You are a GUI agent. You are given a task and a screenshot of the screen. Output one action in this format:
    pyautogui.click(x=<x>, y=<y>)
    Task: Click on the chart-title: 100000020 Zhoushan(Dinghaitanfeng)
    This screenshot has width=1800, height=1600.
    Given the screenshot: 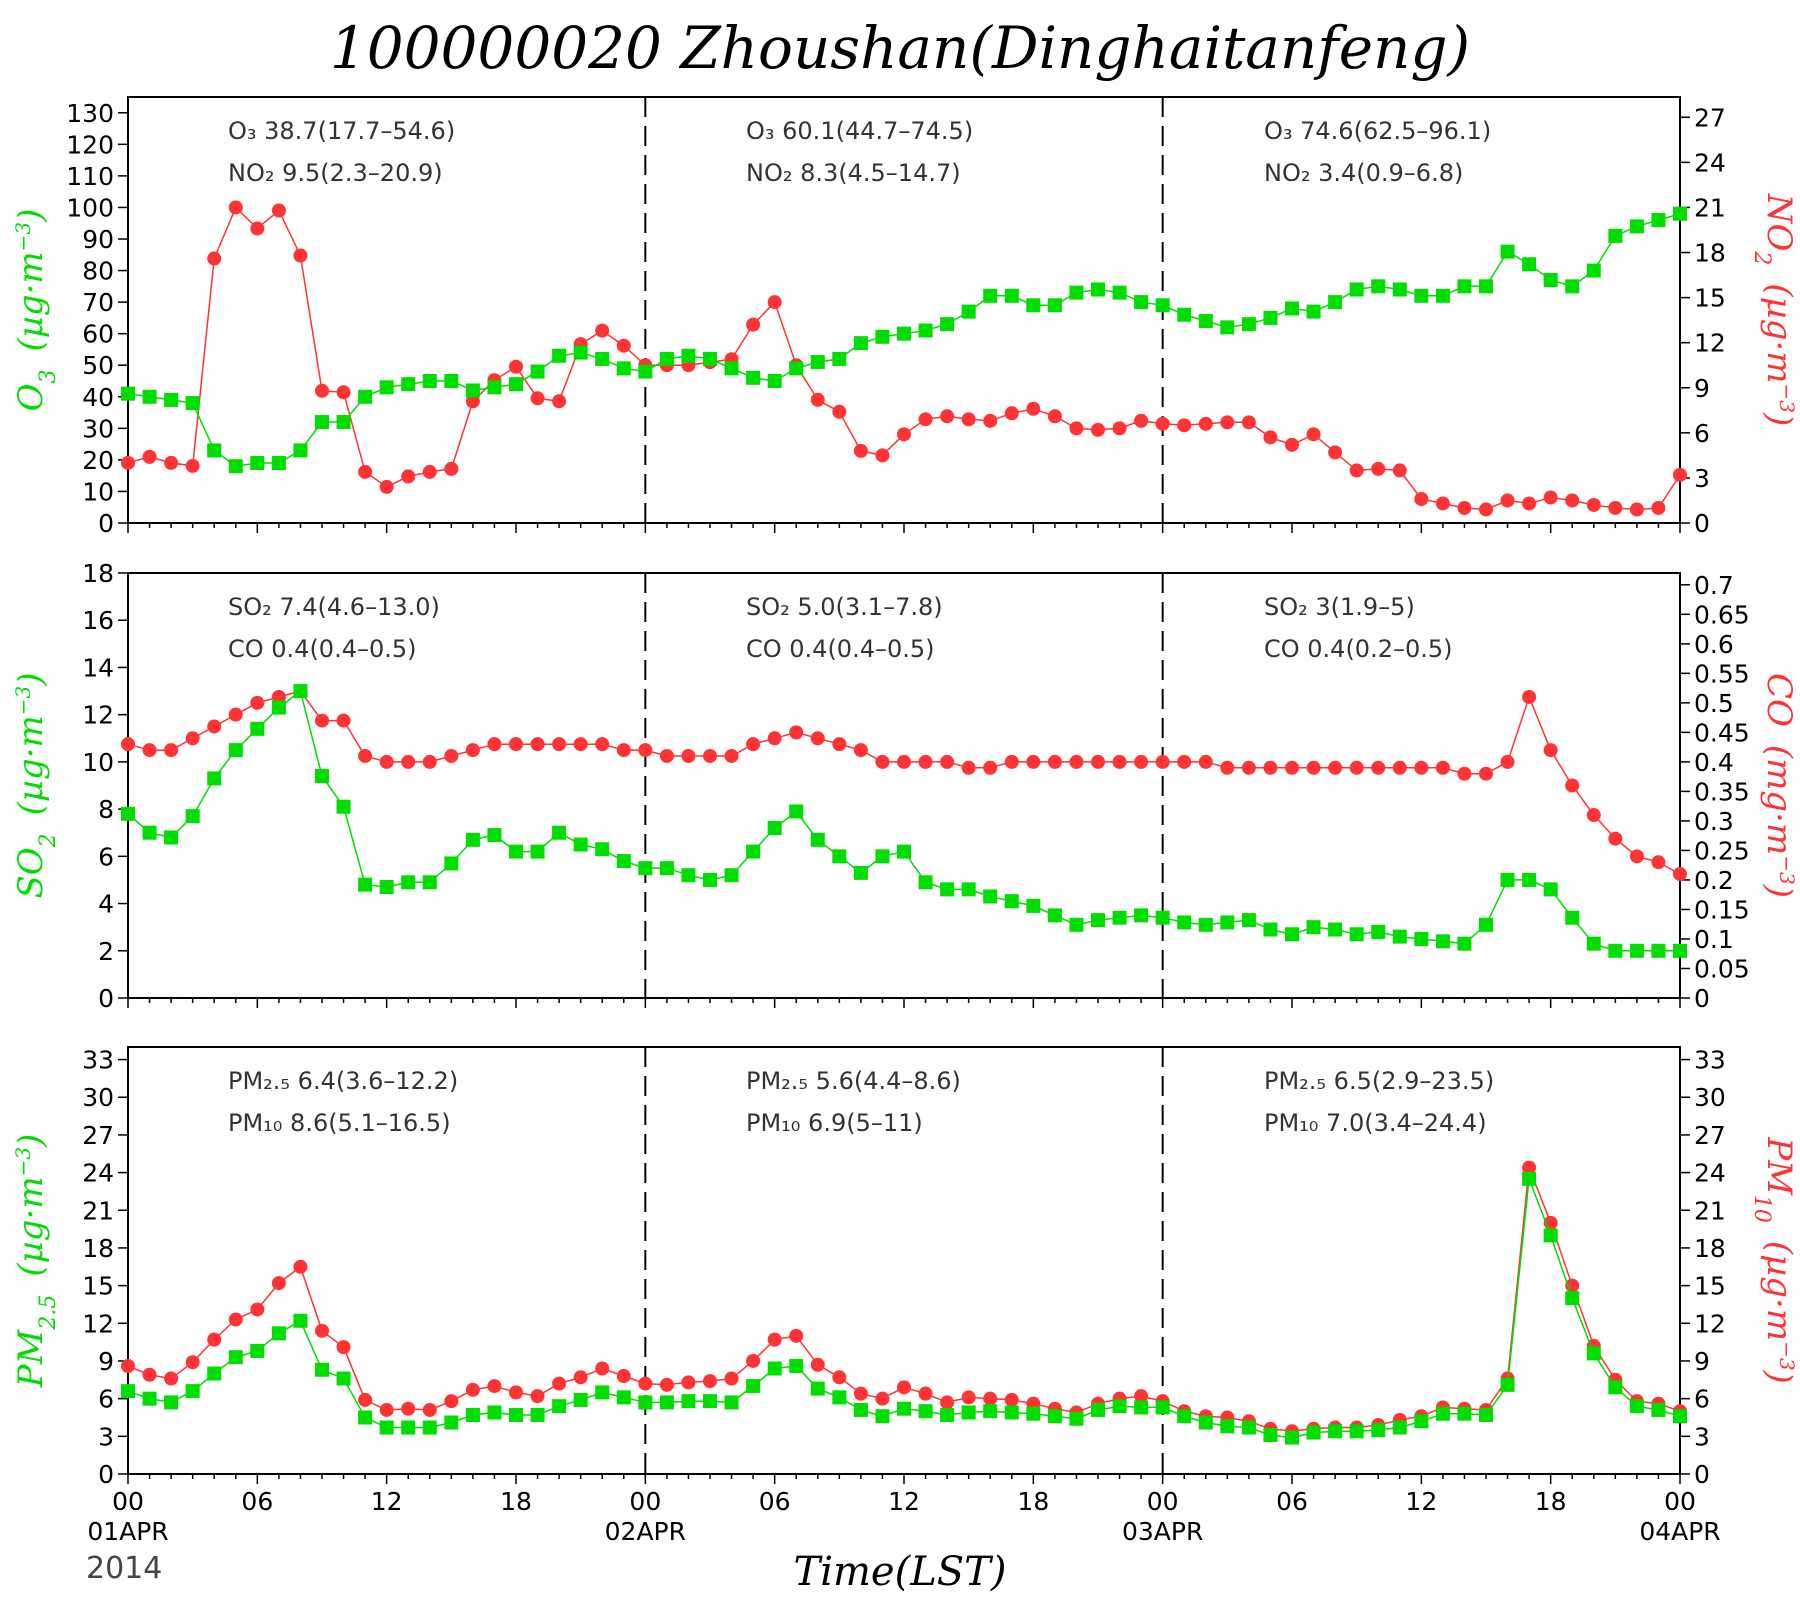 What is the action you would take?
    pyautogui.click(x=900, y=48)
    